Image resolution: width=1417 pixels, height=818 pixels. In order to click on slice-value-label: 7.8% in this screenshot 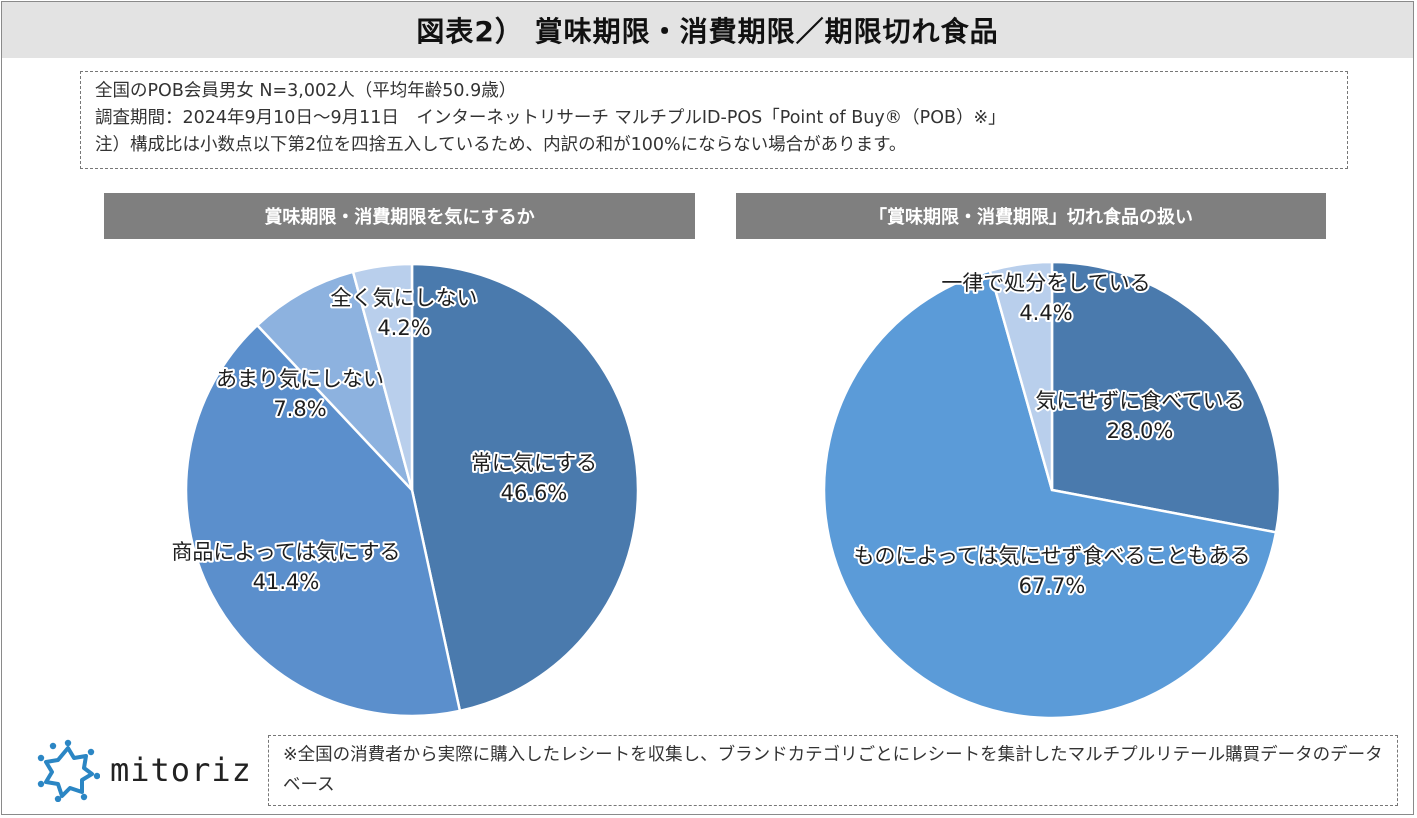, I will do `click(299, 409)`.